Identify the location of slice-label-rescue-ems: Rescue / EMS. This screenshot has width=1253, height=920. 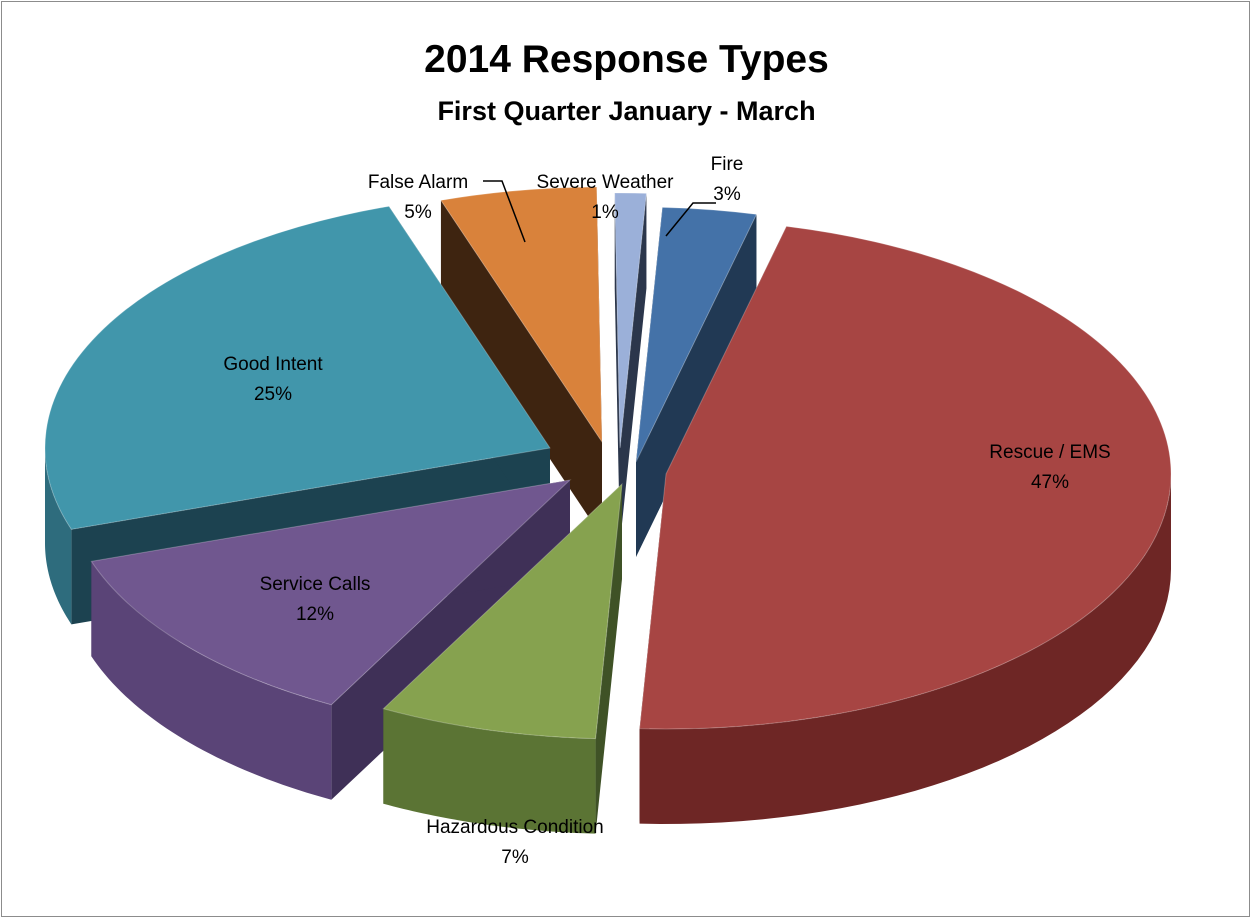
(1049, 452).